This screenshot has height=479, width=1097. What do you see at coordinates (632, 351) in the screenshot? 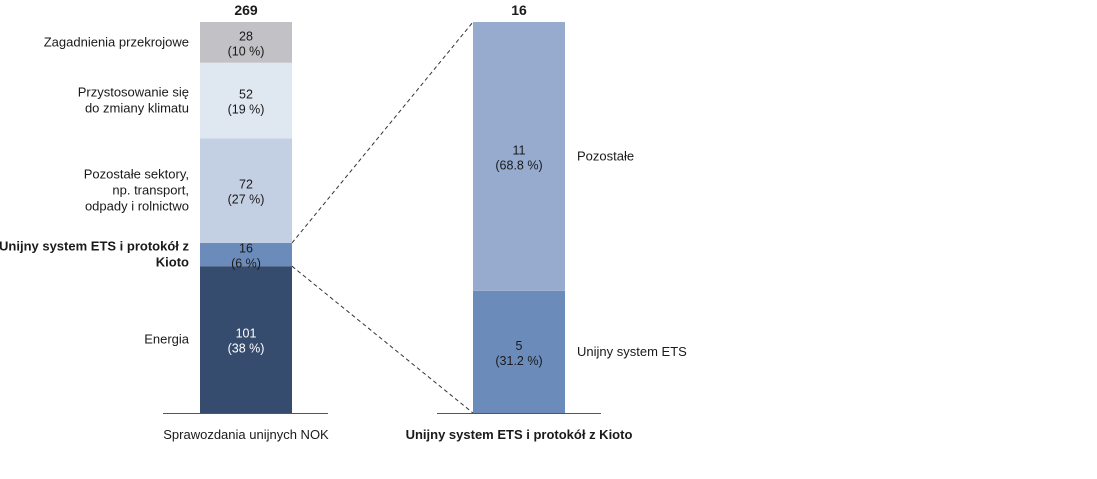
I see `category-label-unijny-system-ets: Unijny system ETS` at bounding box center [632, 351].